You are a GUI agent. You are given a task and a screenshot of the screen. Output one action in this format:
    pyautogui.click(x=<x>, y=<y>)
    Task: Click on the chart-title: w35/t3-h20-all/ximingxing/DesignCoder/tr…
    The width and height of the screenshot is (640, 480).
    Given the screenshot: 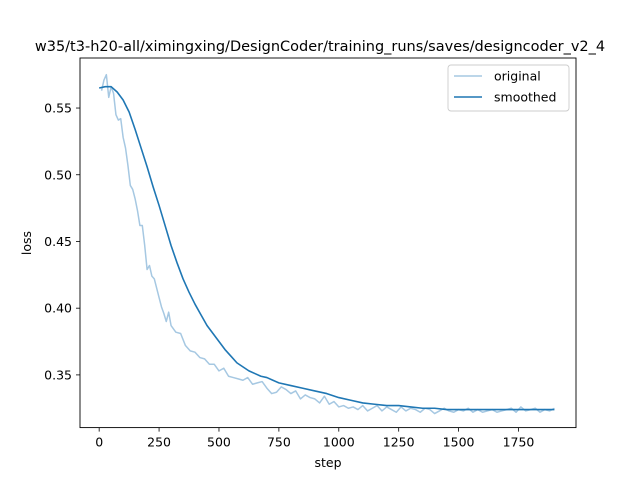 What is the action you would take?
    pyautogui.click(x=320, y=47)
    